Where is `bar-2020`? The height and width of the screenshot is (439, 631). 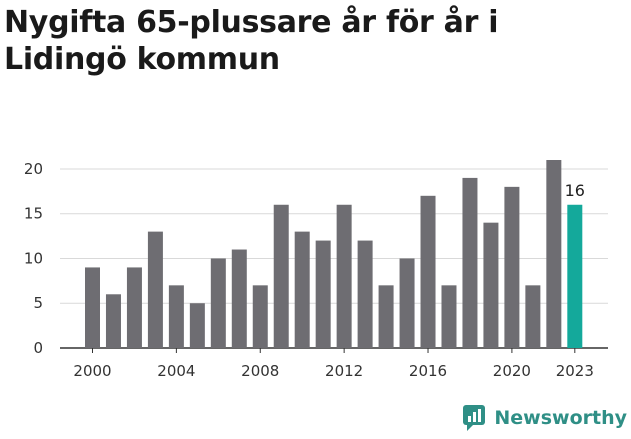 bar-2020 is located at coordinates (512, 267).